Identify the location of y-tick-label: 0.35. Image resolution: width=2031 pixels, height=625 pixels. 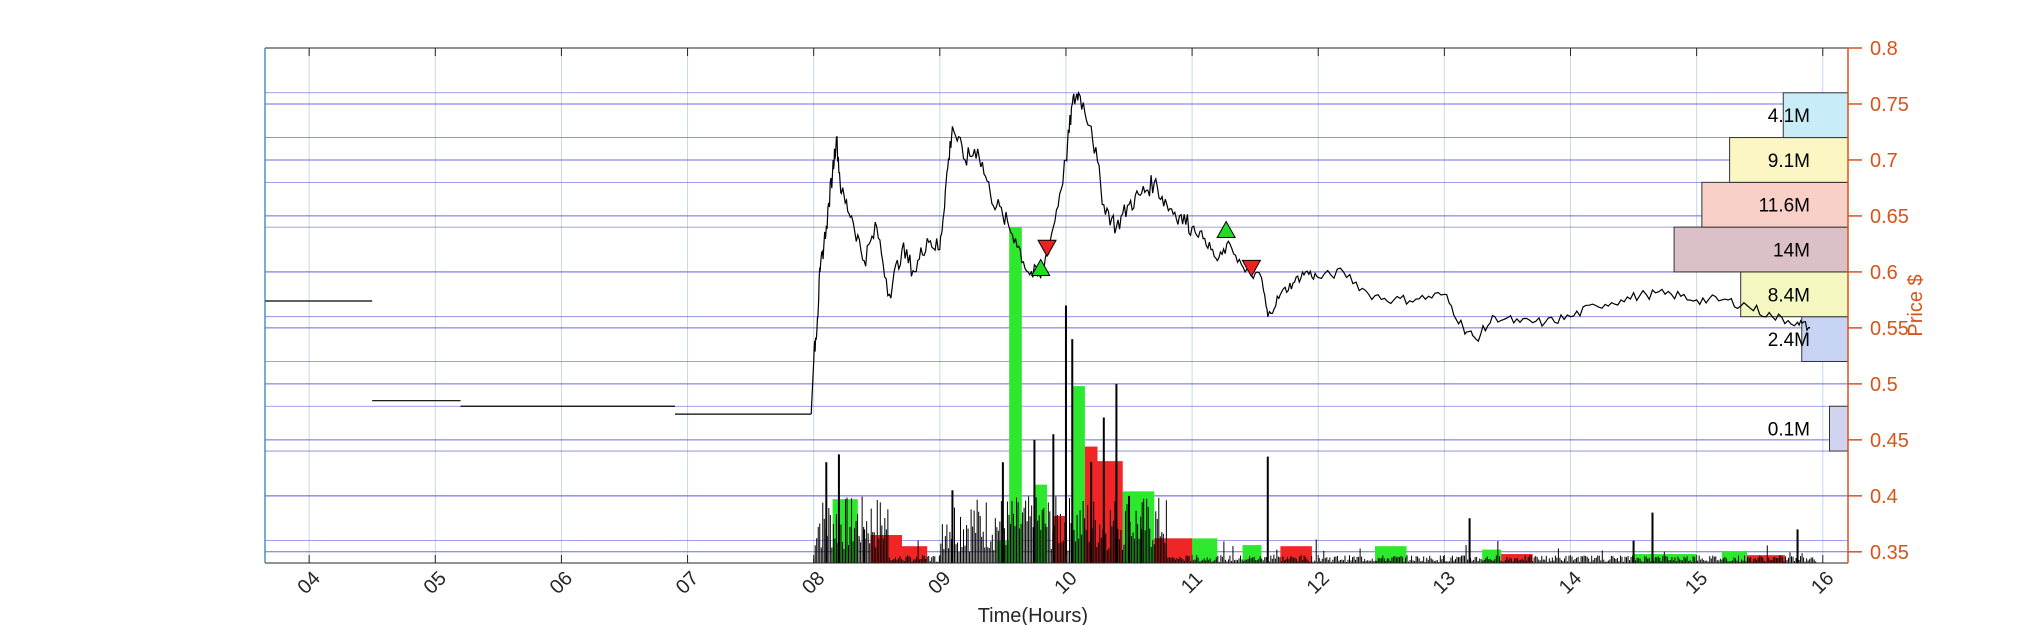
(1889, 553).